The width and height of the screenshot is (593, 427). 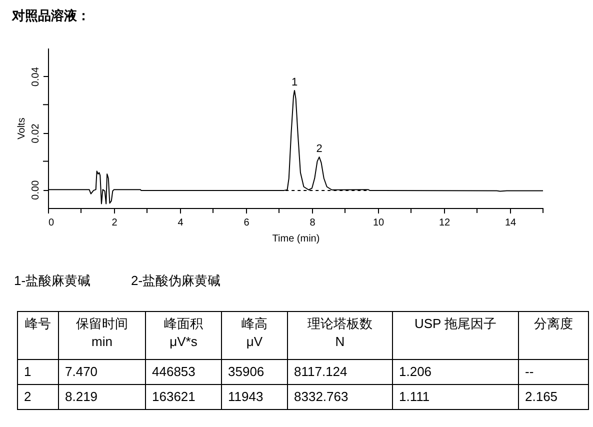 I want to click on text: 理论塔板数 N, so click(x=340, y=336).